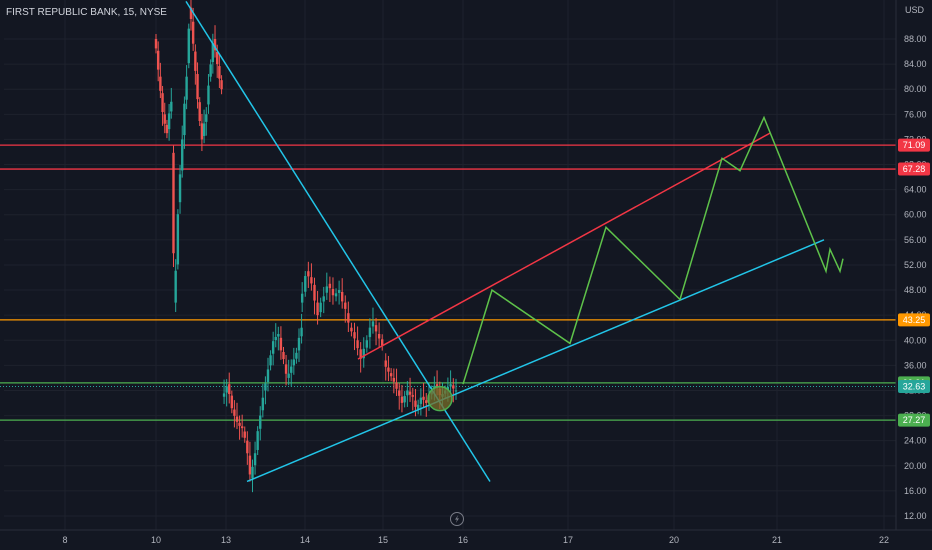 The image size is (932, 550). Describe the element at coordinates (226, 540) in the screenshot. I see `time-tick-label: 13` at that location.